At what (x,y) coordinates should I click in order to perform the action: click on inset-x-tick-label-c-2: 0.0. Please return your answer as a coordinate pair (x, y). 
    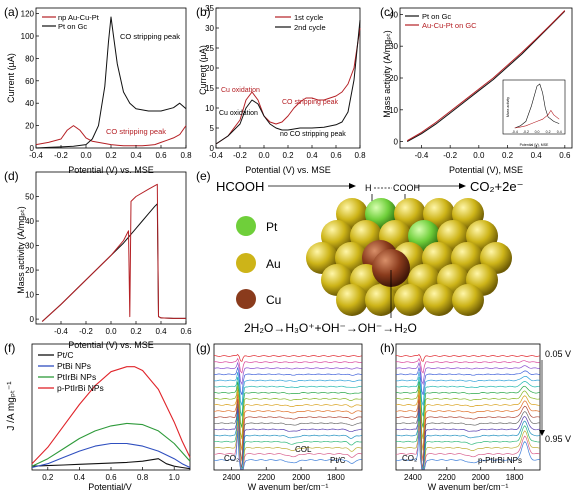
    Looking at the image, I should click on (537, 132).